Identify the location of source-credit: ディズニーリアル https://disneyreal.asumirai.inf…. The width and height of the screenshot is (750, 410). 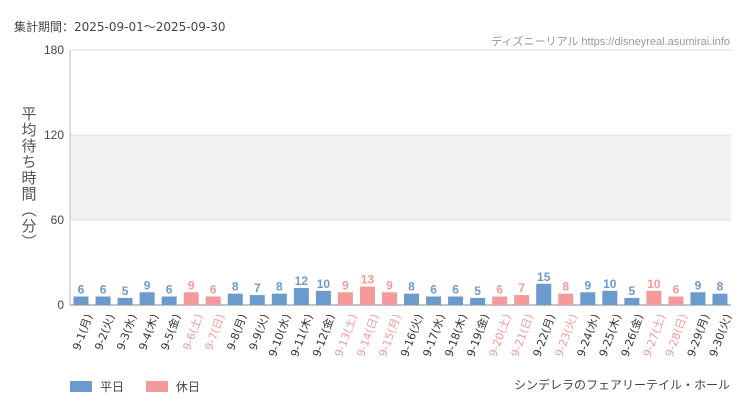
(610, 42).